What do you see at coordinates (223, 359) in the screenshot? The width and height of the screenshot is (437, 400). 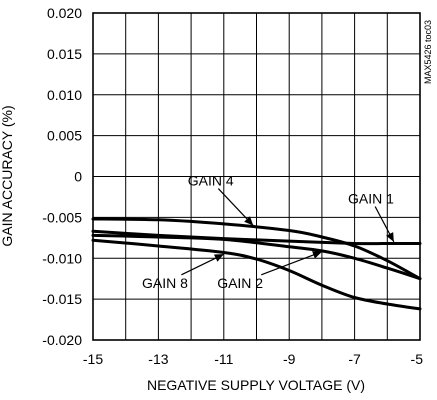 I see `x-tick-label: -11` at bounding box center [223, 359].